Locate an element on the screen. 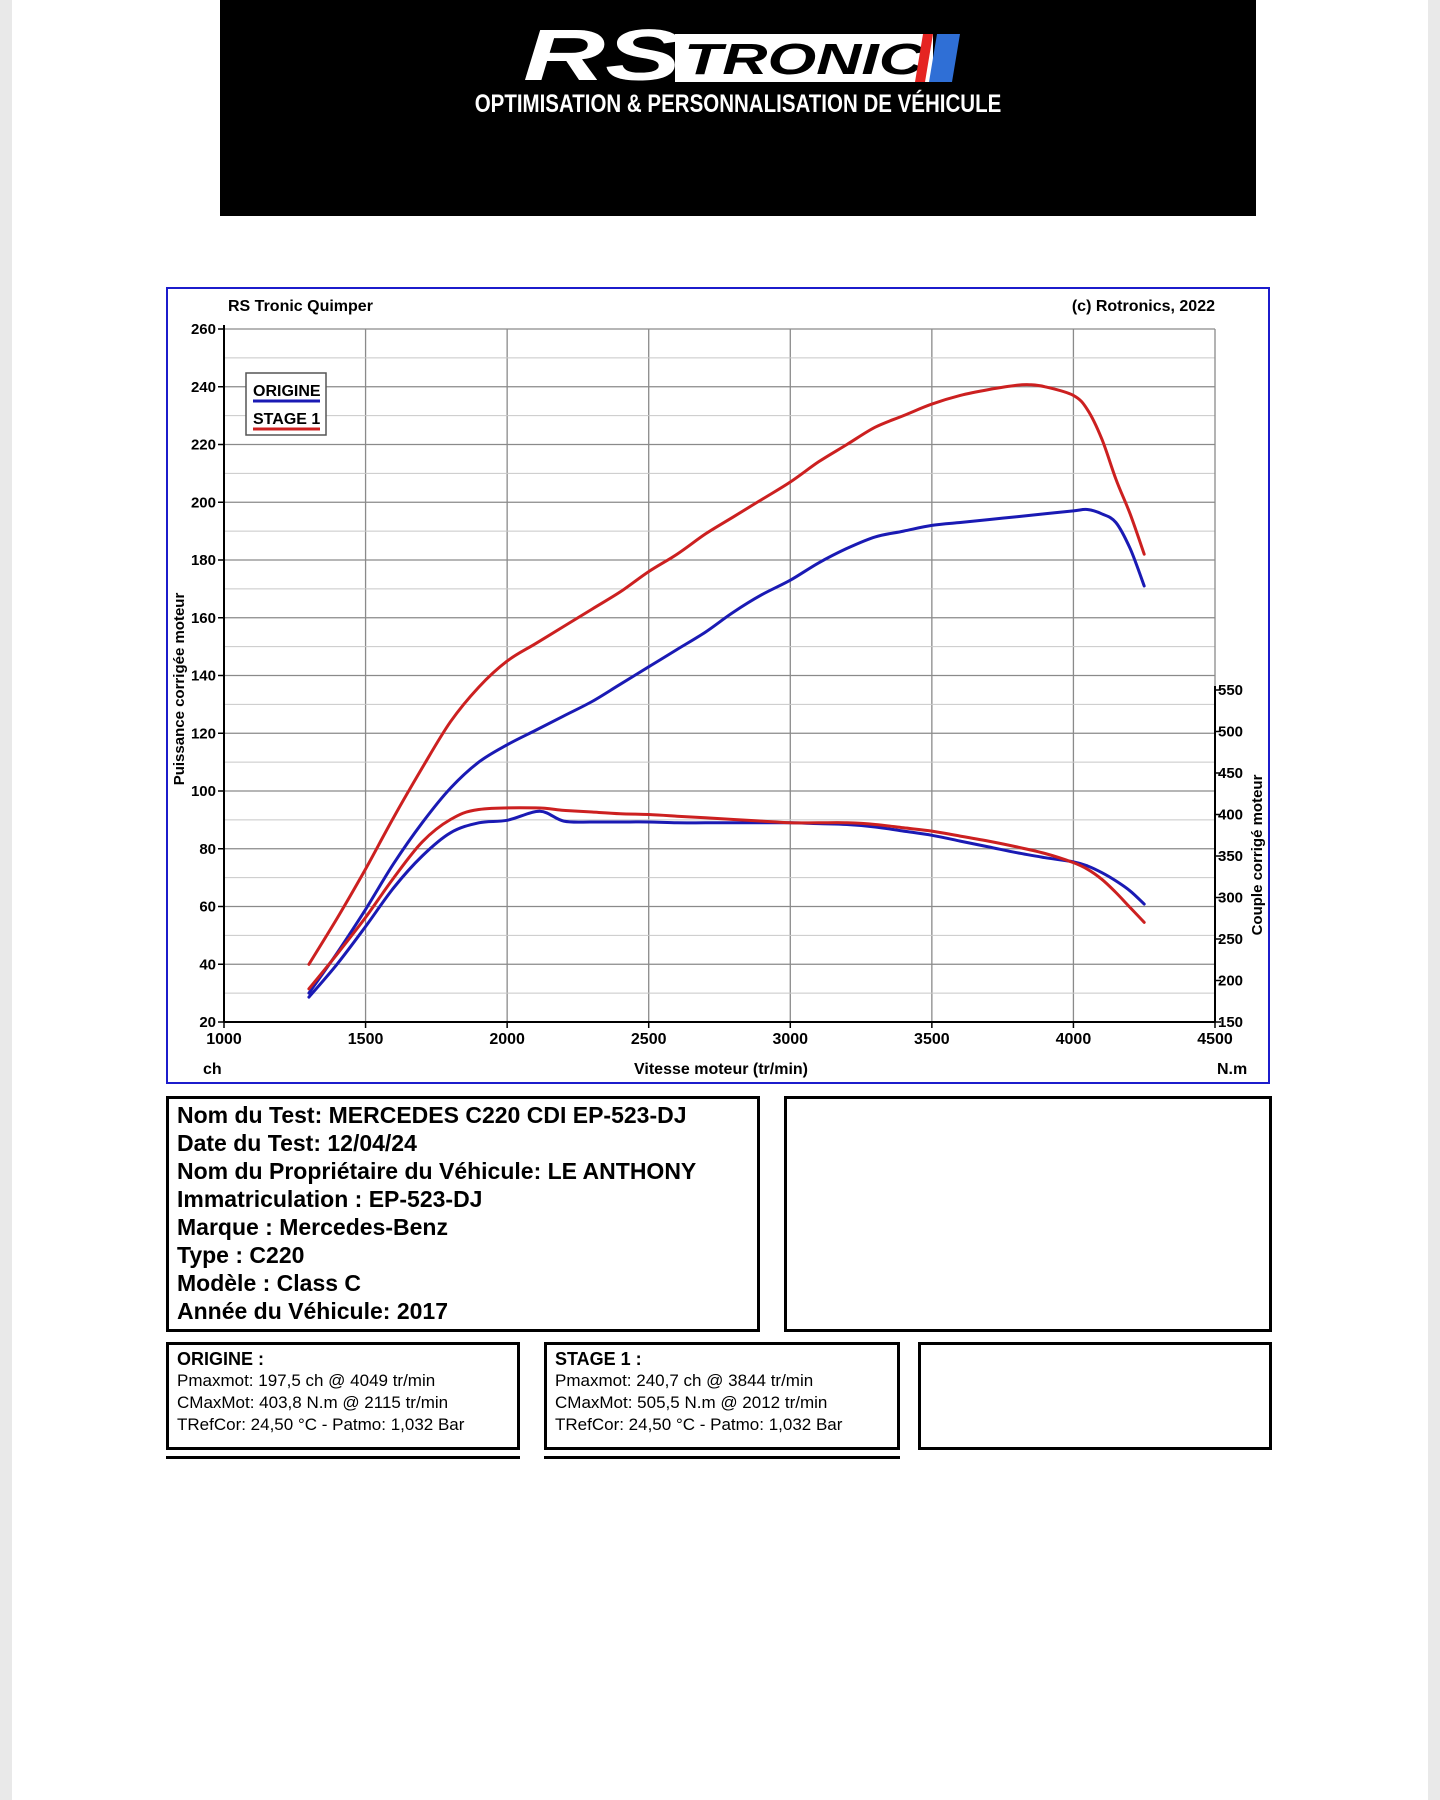  y-left-tick-label: 140 is located at coordinates (203, 676).